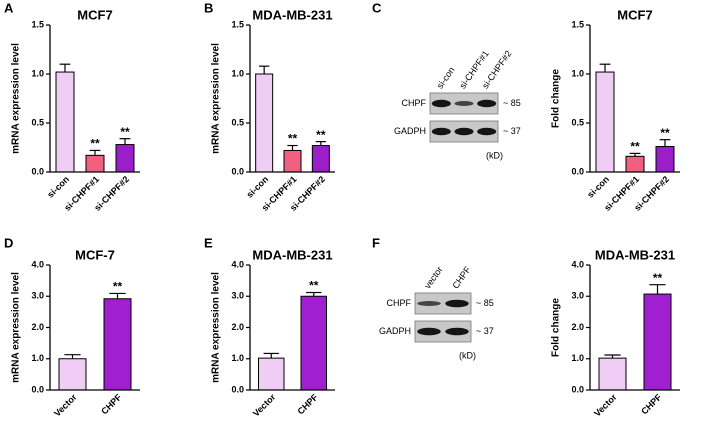  Describe the element at coordinates (414, 103) in the screenshot. I see `protein-label: CHPF` at that location.